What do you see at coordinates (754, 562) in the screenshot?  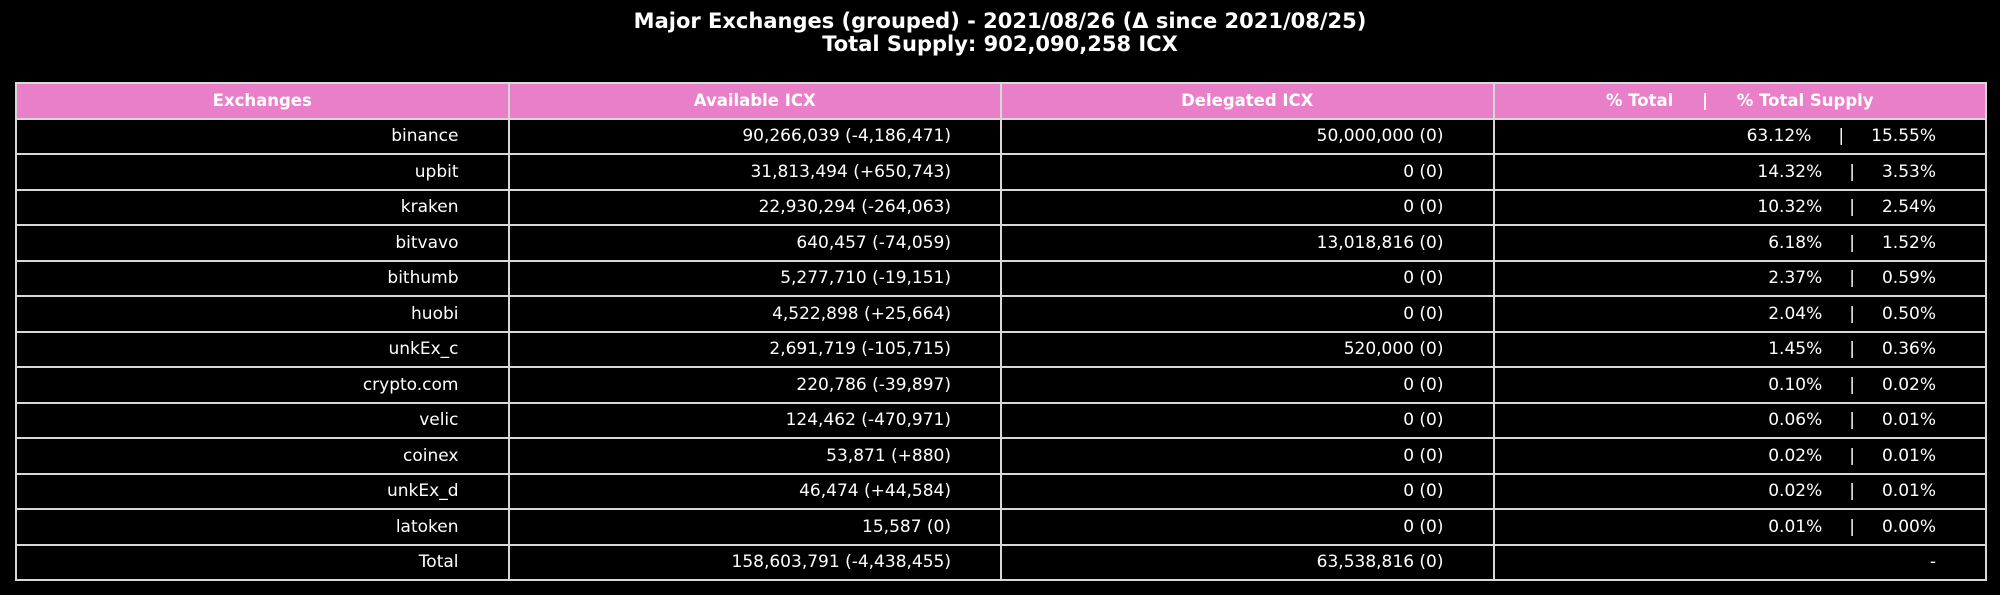 I see `table-cell: 158,603,791 (-4,438,455)` at bounding box center [754, 562].